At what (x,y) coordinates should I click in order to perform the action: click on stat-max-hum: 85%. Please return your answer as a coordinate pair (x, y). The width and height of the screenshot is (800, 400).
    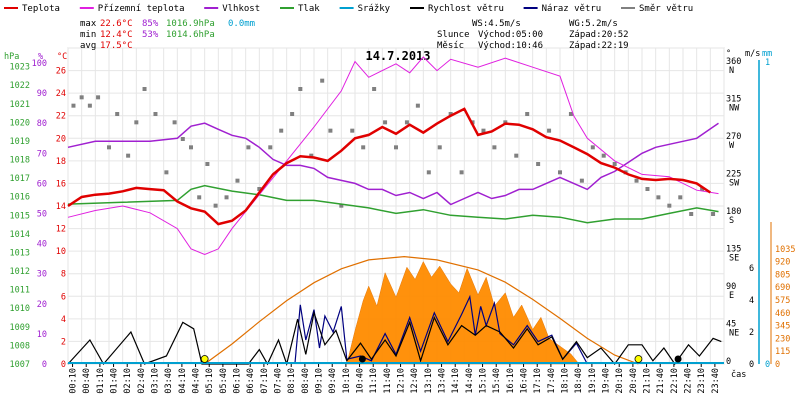
    Looking at the image, I should click on (150, 24).